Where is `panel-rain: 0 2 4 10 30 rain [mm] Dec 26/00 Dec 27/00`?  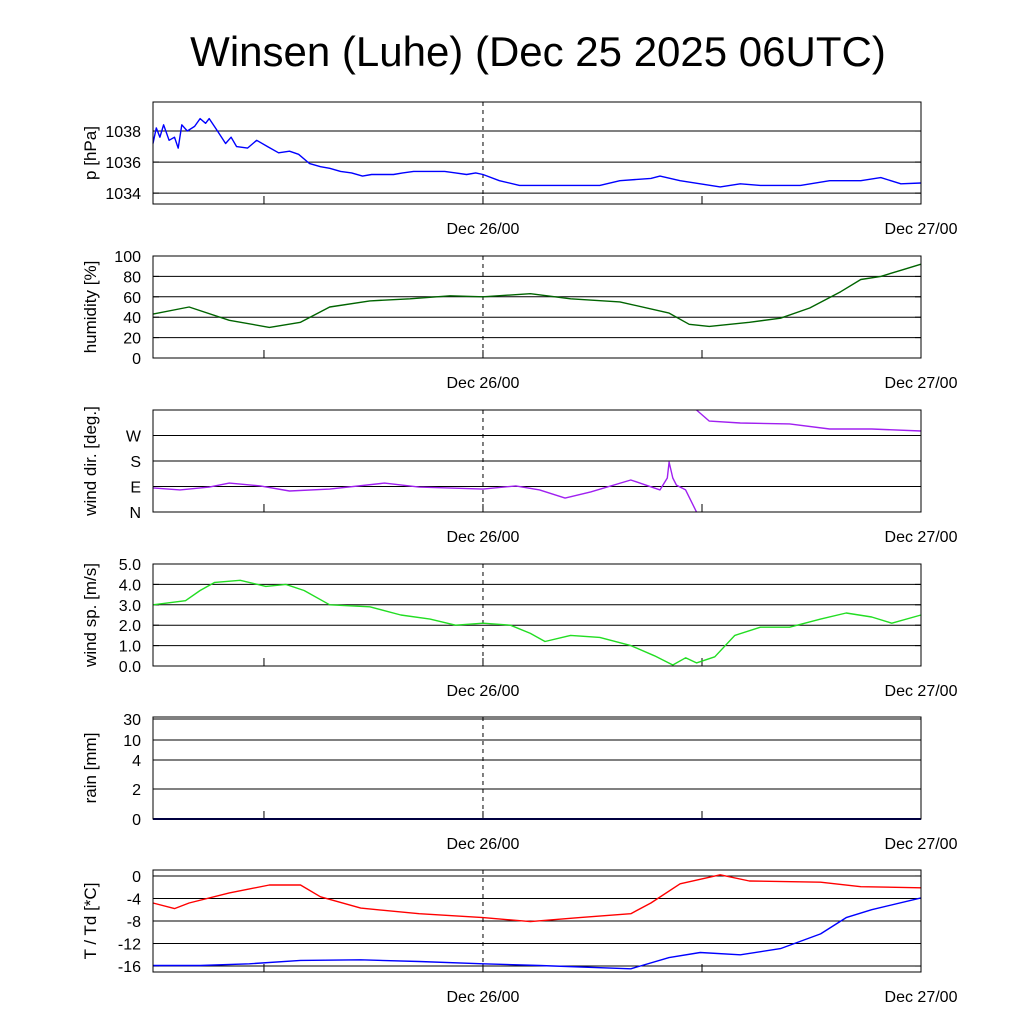
panel-rain: 0 2 4 10 30 rain [mm] Dec 26/00 Dec 27/00 is located at coordinates (519, 782).